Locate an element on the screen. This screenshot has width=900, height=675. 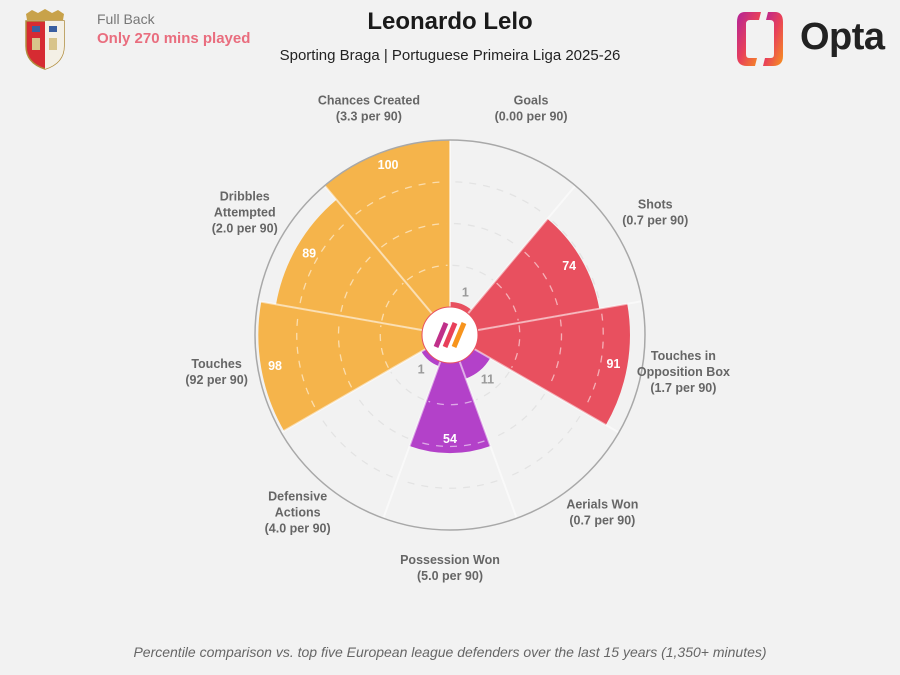
category-label: Chances Created (3.3 per 90) is located at coordinates (369, 108).